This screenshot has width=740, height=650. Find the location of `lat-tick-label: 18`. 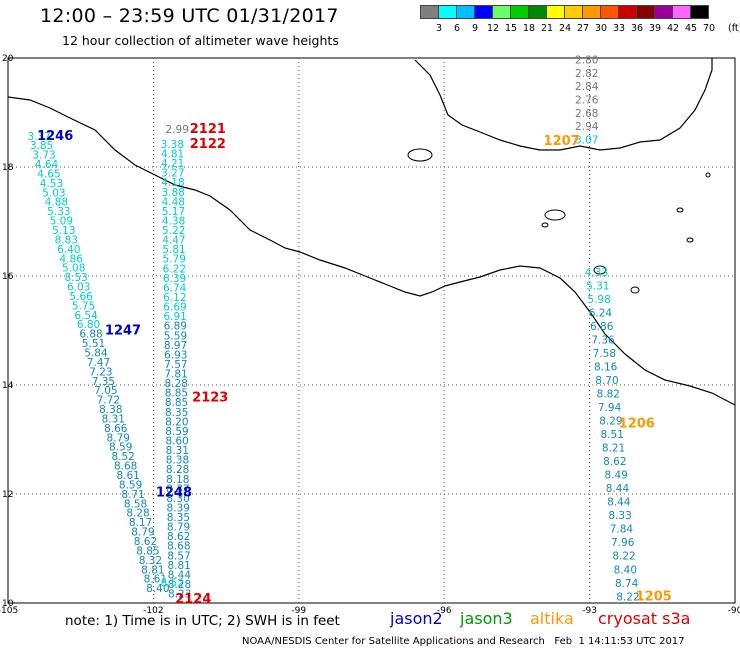

lat-tick-label: 18 is located at coordinates (8, 168).